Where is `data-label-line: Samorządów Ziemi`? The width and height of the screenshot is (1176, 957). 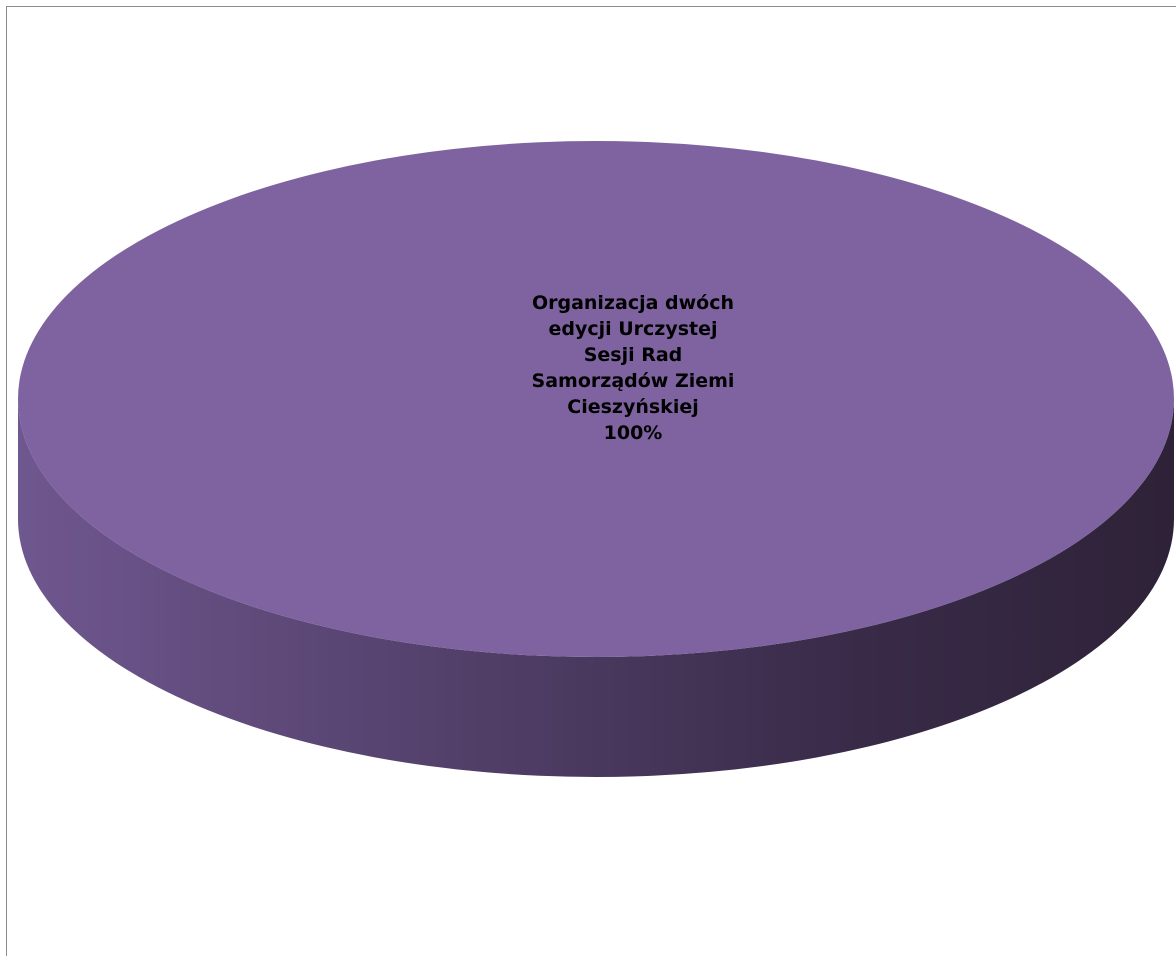
data-label-line: Samorządów Ziemi is located at coordinates (633, 381).